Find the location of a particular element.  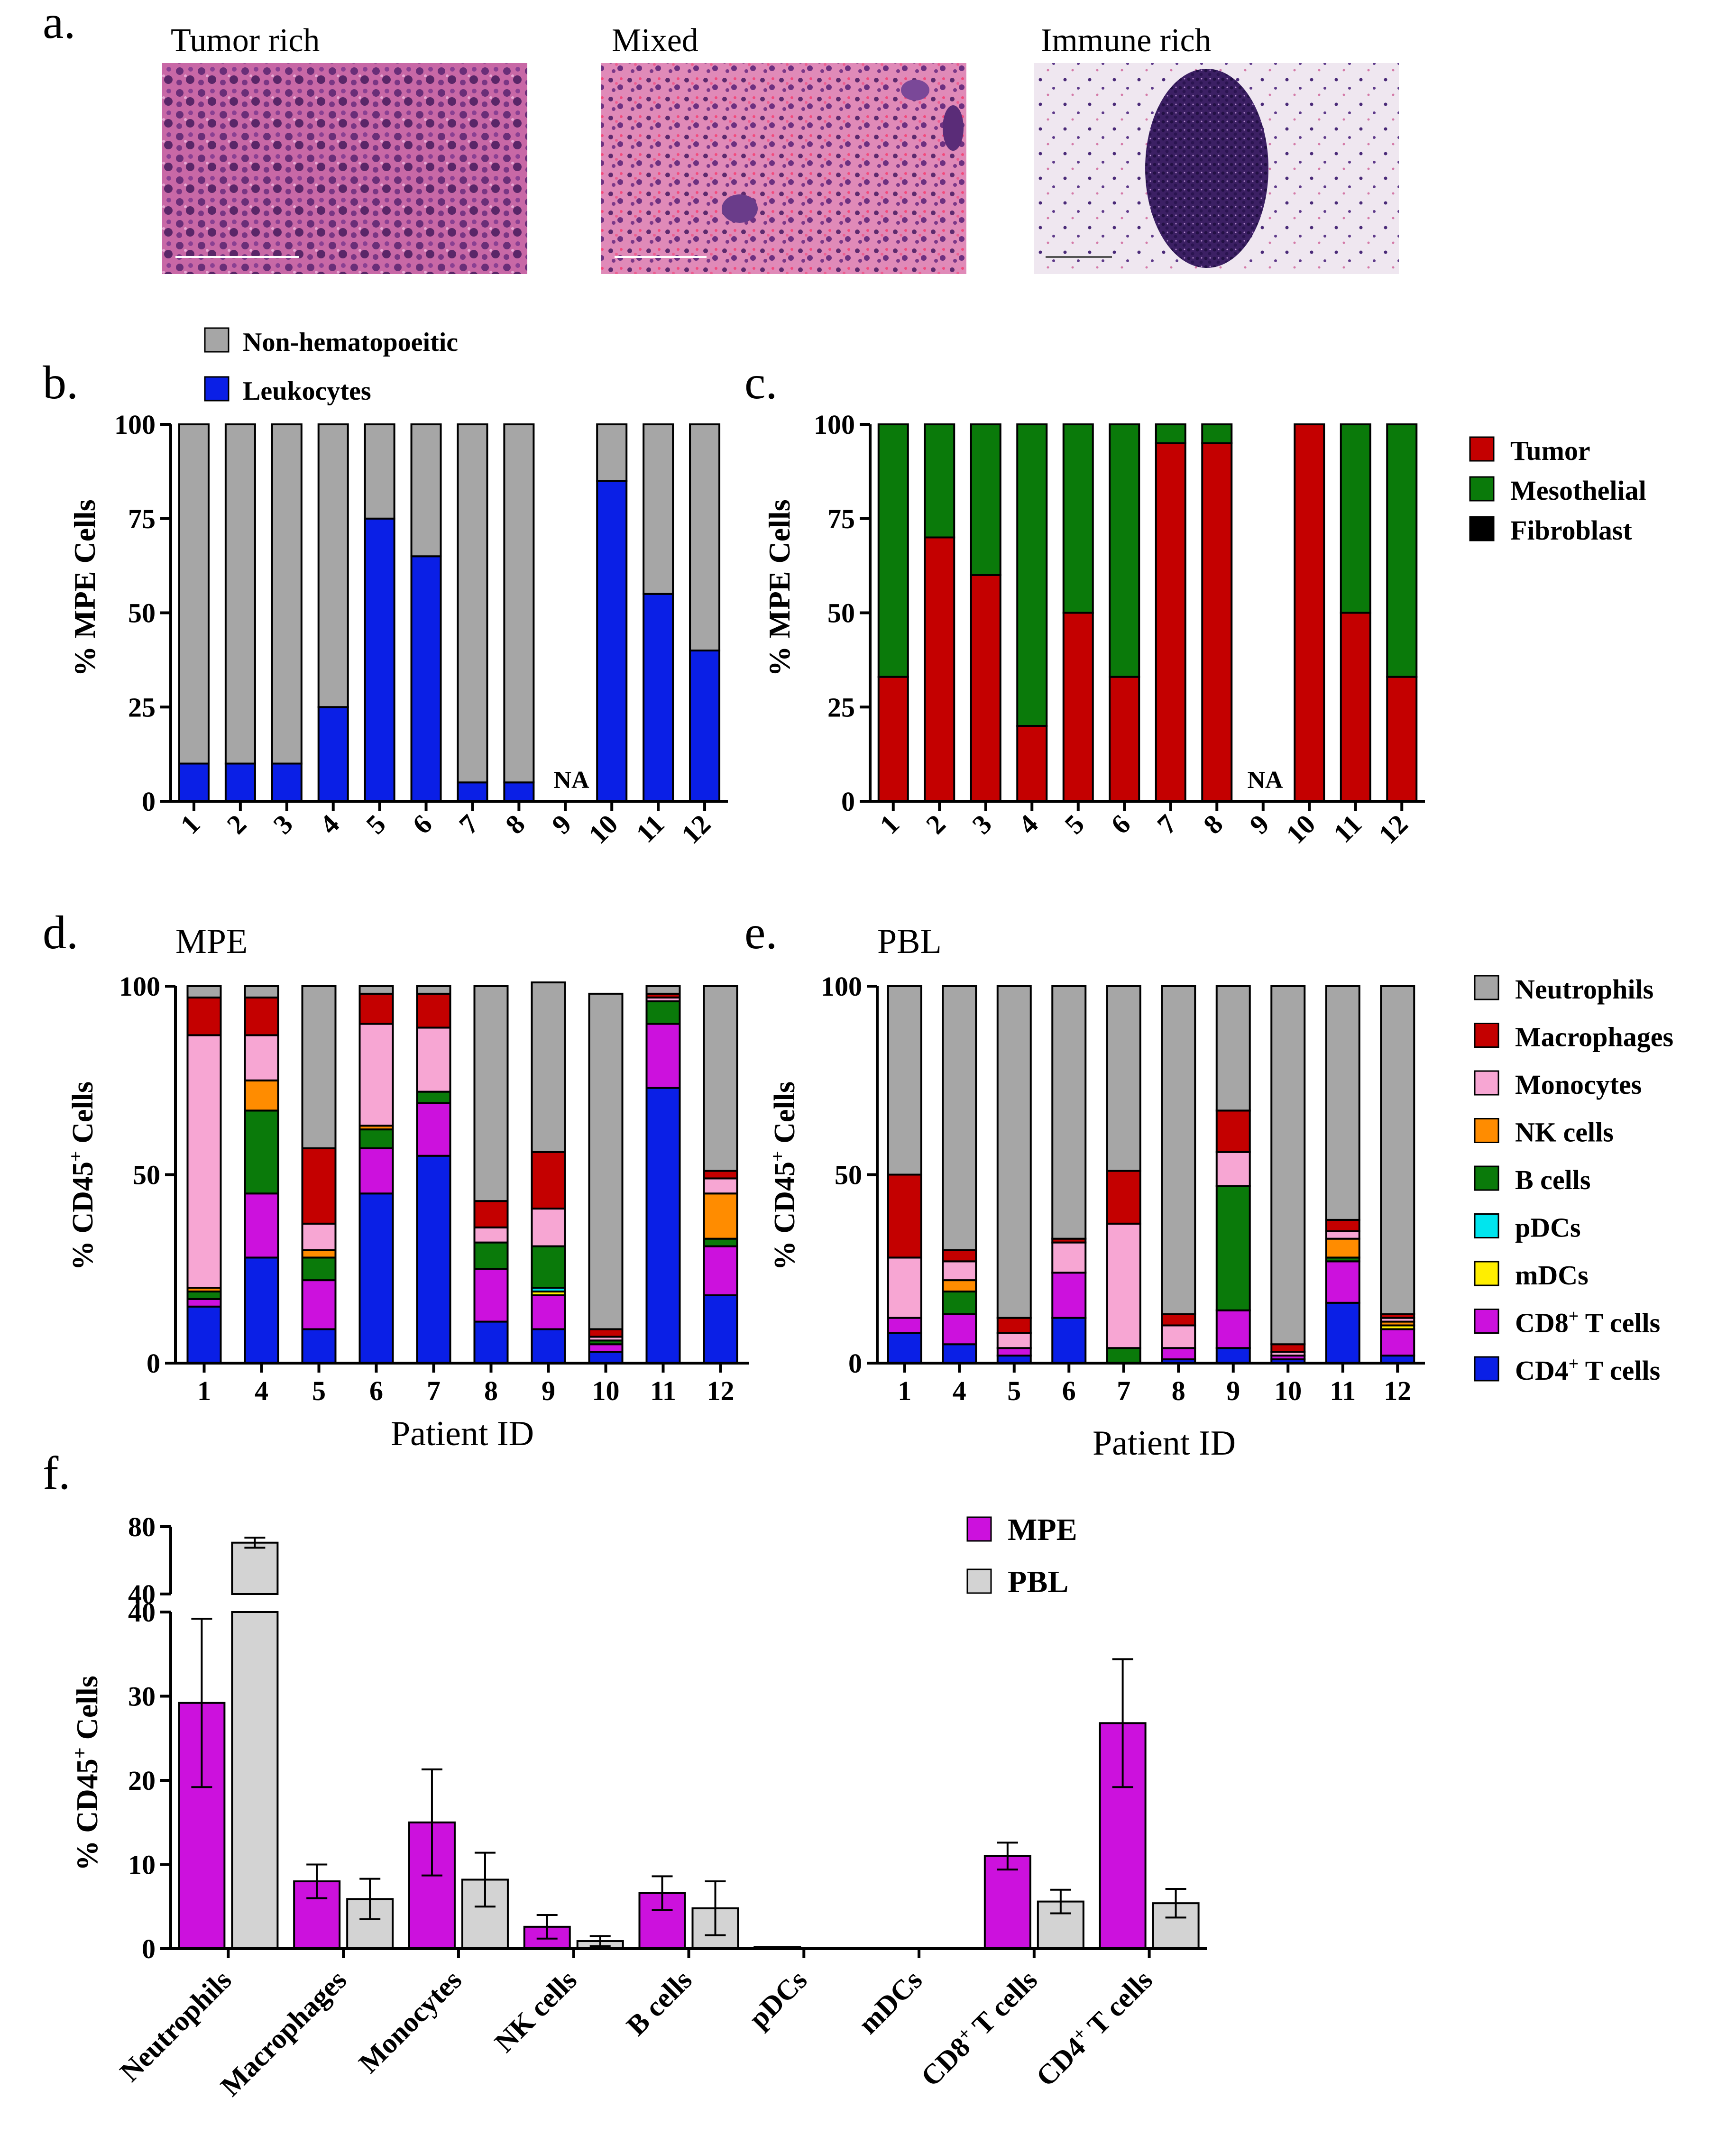

panel-letter-a: a. is located at coordinates (59, 24).